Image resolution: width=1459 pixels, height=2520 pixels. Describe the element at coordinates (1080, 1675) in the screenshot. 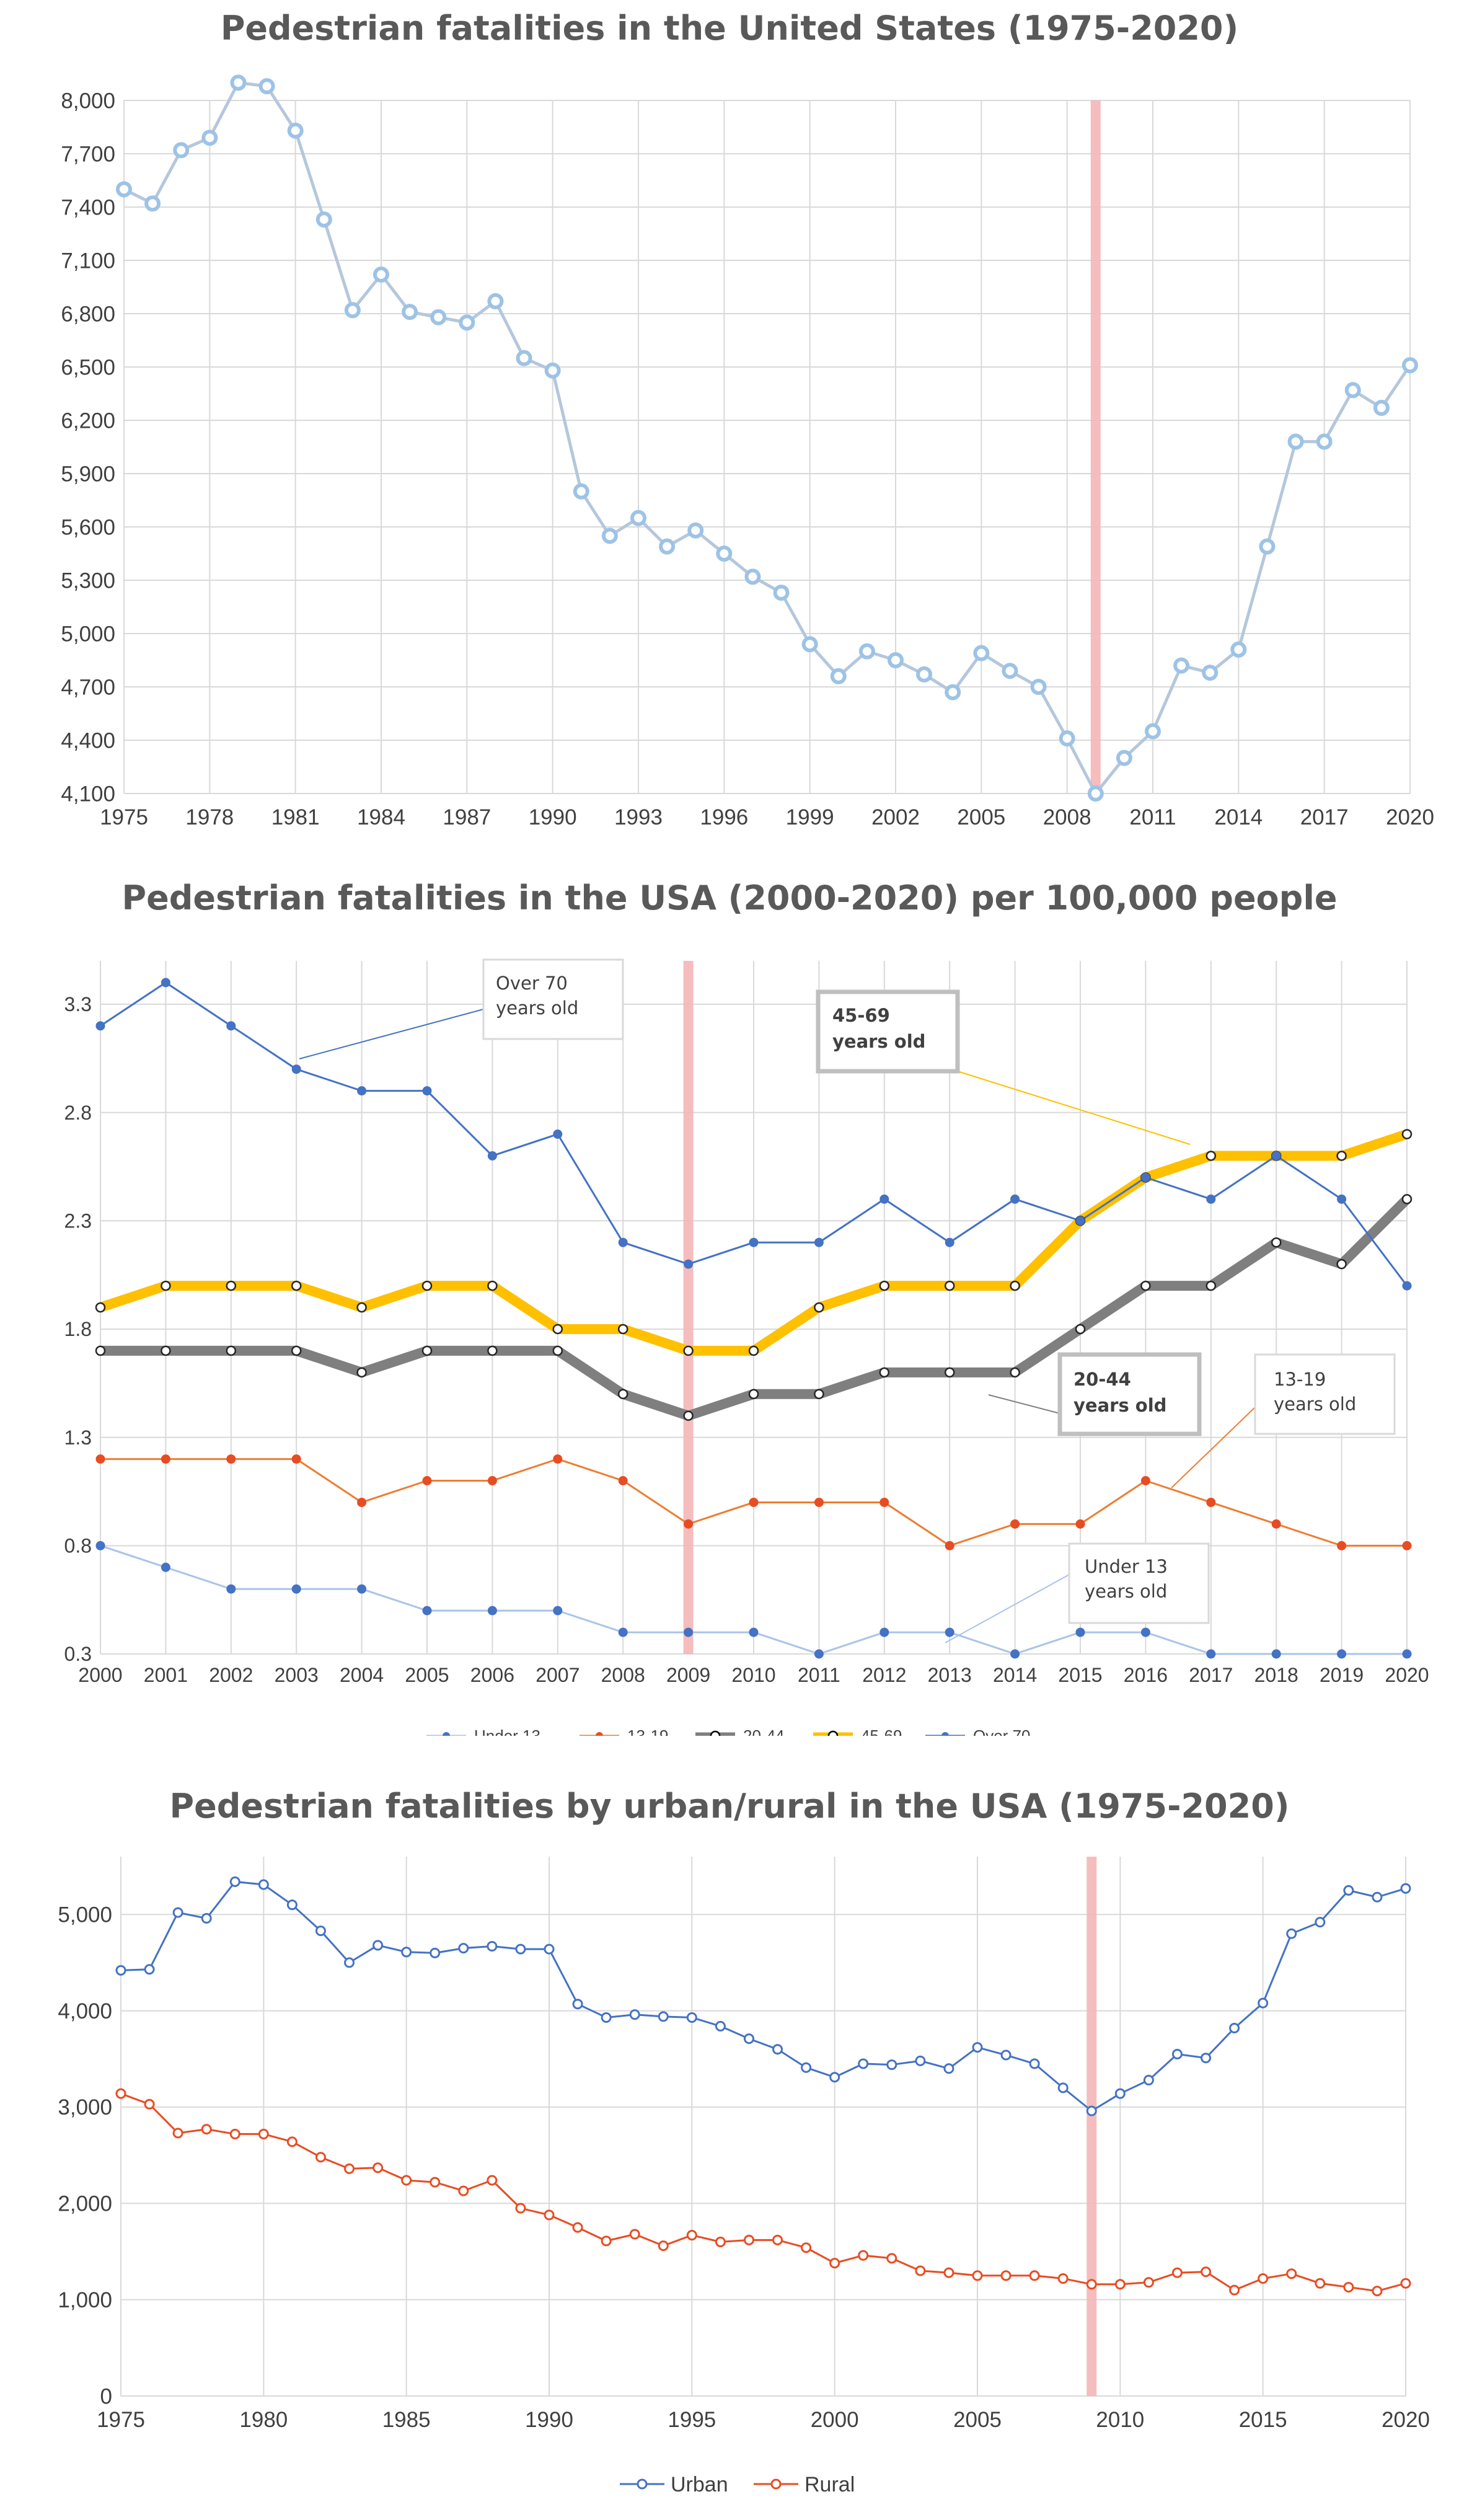

I see `x-tick-label: 2015` at that location.